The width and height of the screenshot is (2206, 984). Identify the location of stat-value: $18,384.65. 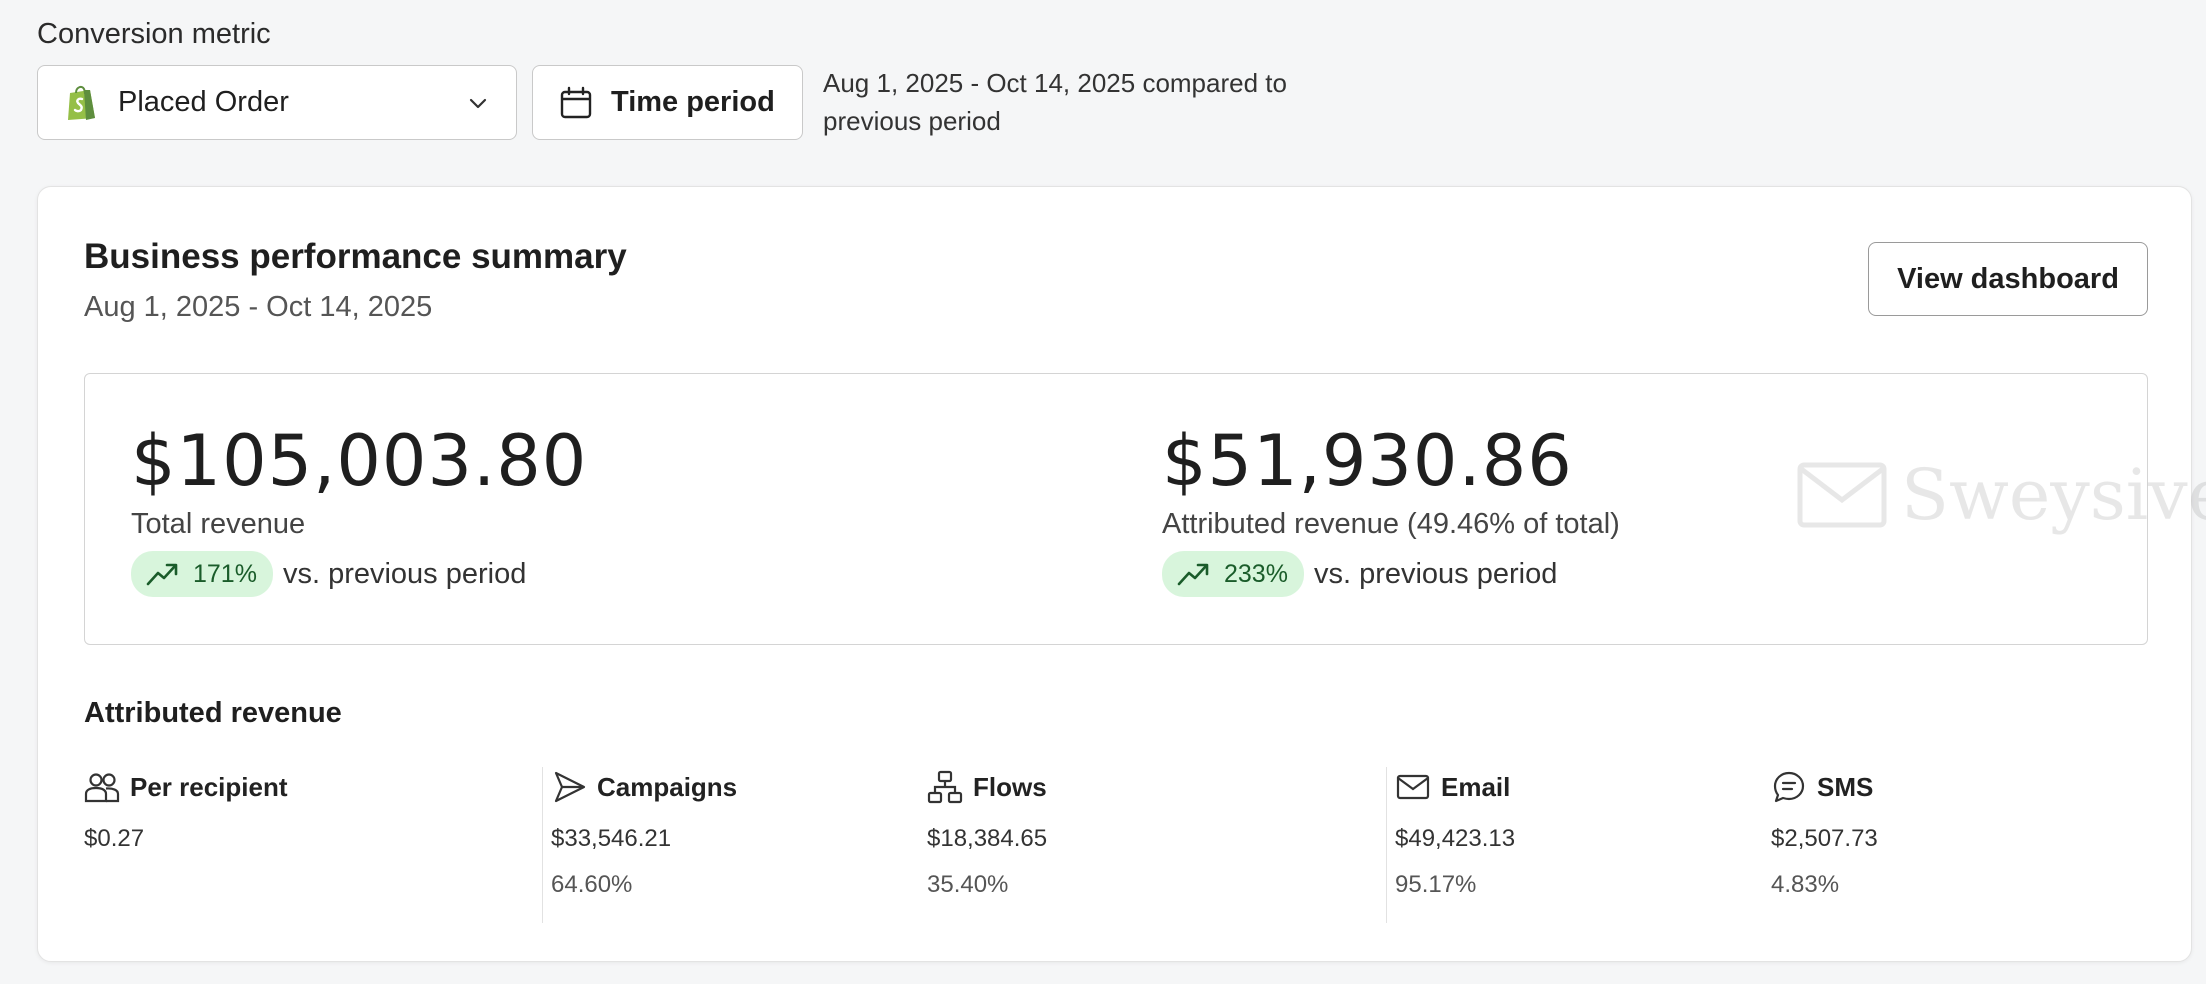
(987, 838).